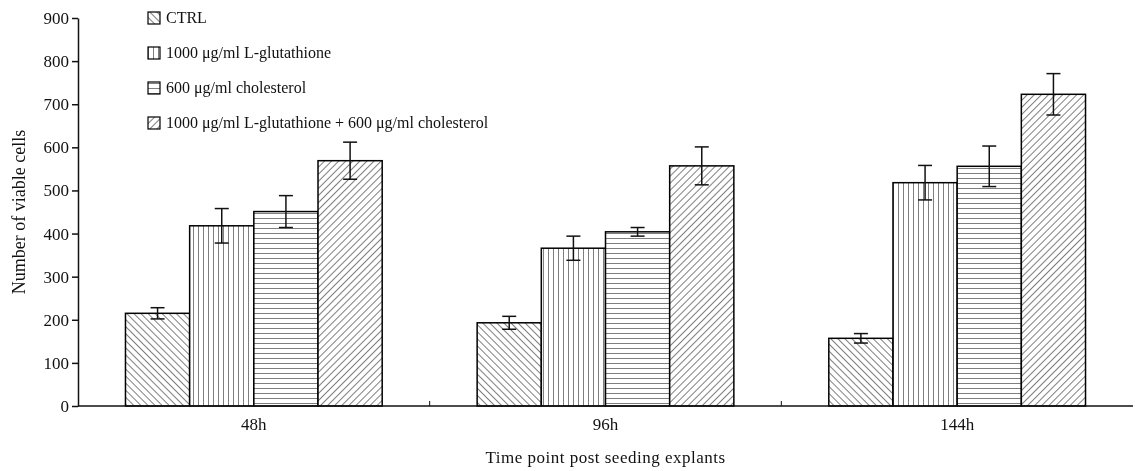 The height and width of the screenshot is (471, 1135). I want to click on y-tick-label: 0, so click(64, 406).